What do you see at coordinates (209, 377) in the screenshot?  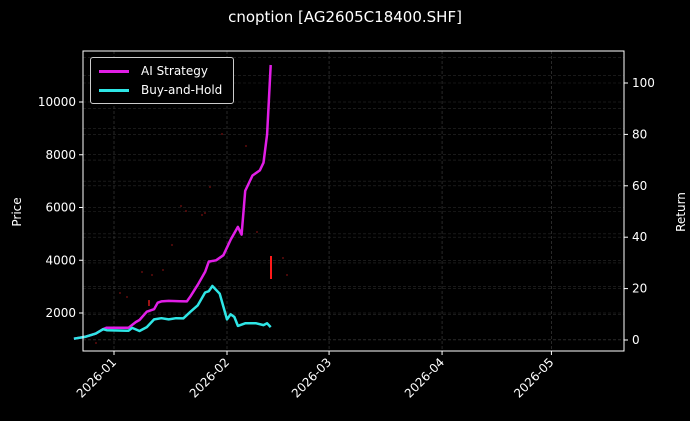 I see `svg-text: 2026-02` at bounding box center [209, 377].